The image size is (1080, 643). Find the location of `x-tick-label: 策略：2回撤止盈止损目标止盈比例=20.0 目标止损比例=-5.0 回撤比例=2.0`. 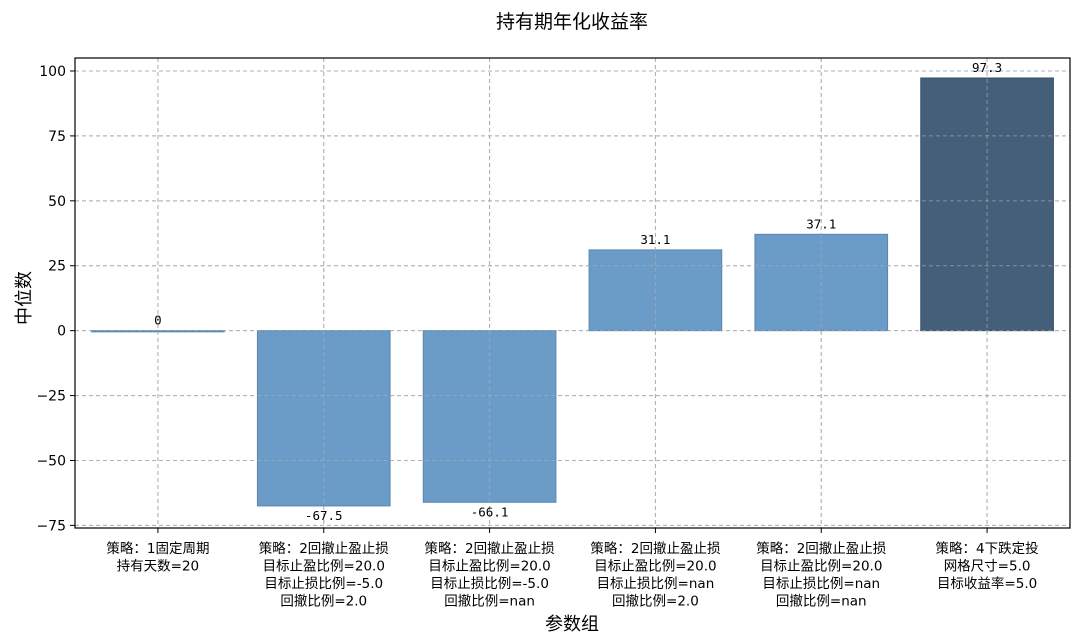

x-tick-label: 策略：2回撤止盈止损目标止盈比例=20.0 目标止损比例=-5.0 回撤比例=2.0 is located at coordinates (324, 575).